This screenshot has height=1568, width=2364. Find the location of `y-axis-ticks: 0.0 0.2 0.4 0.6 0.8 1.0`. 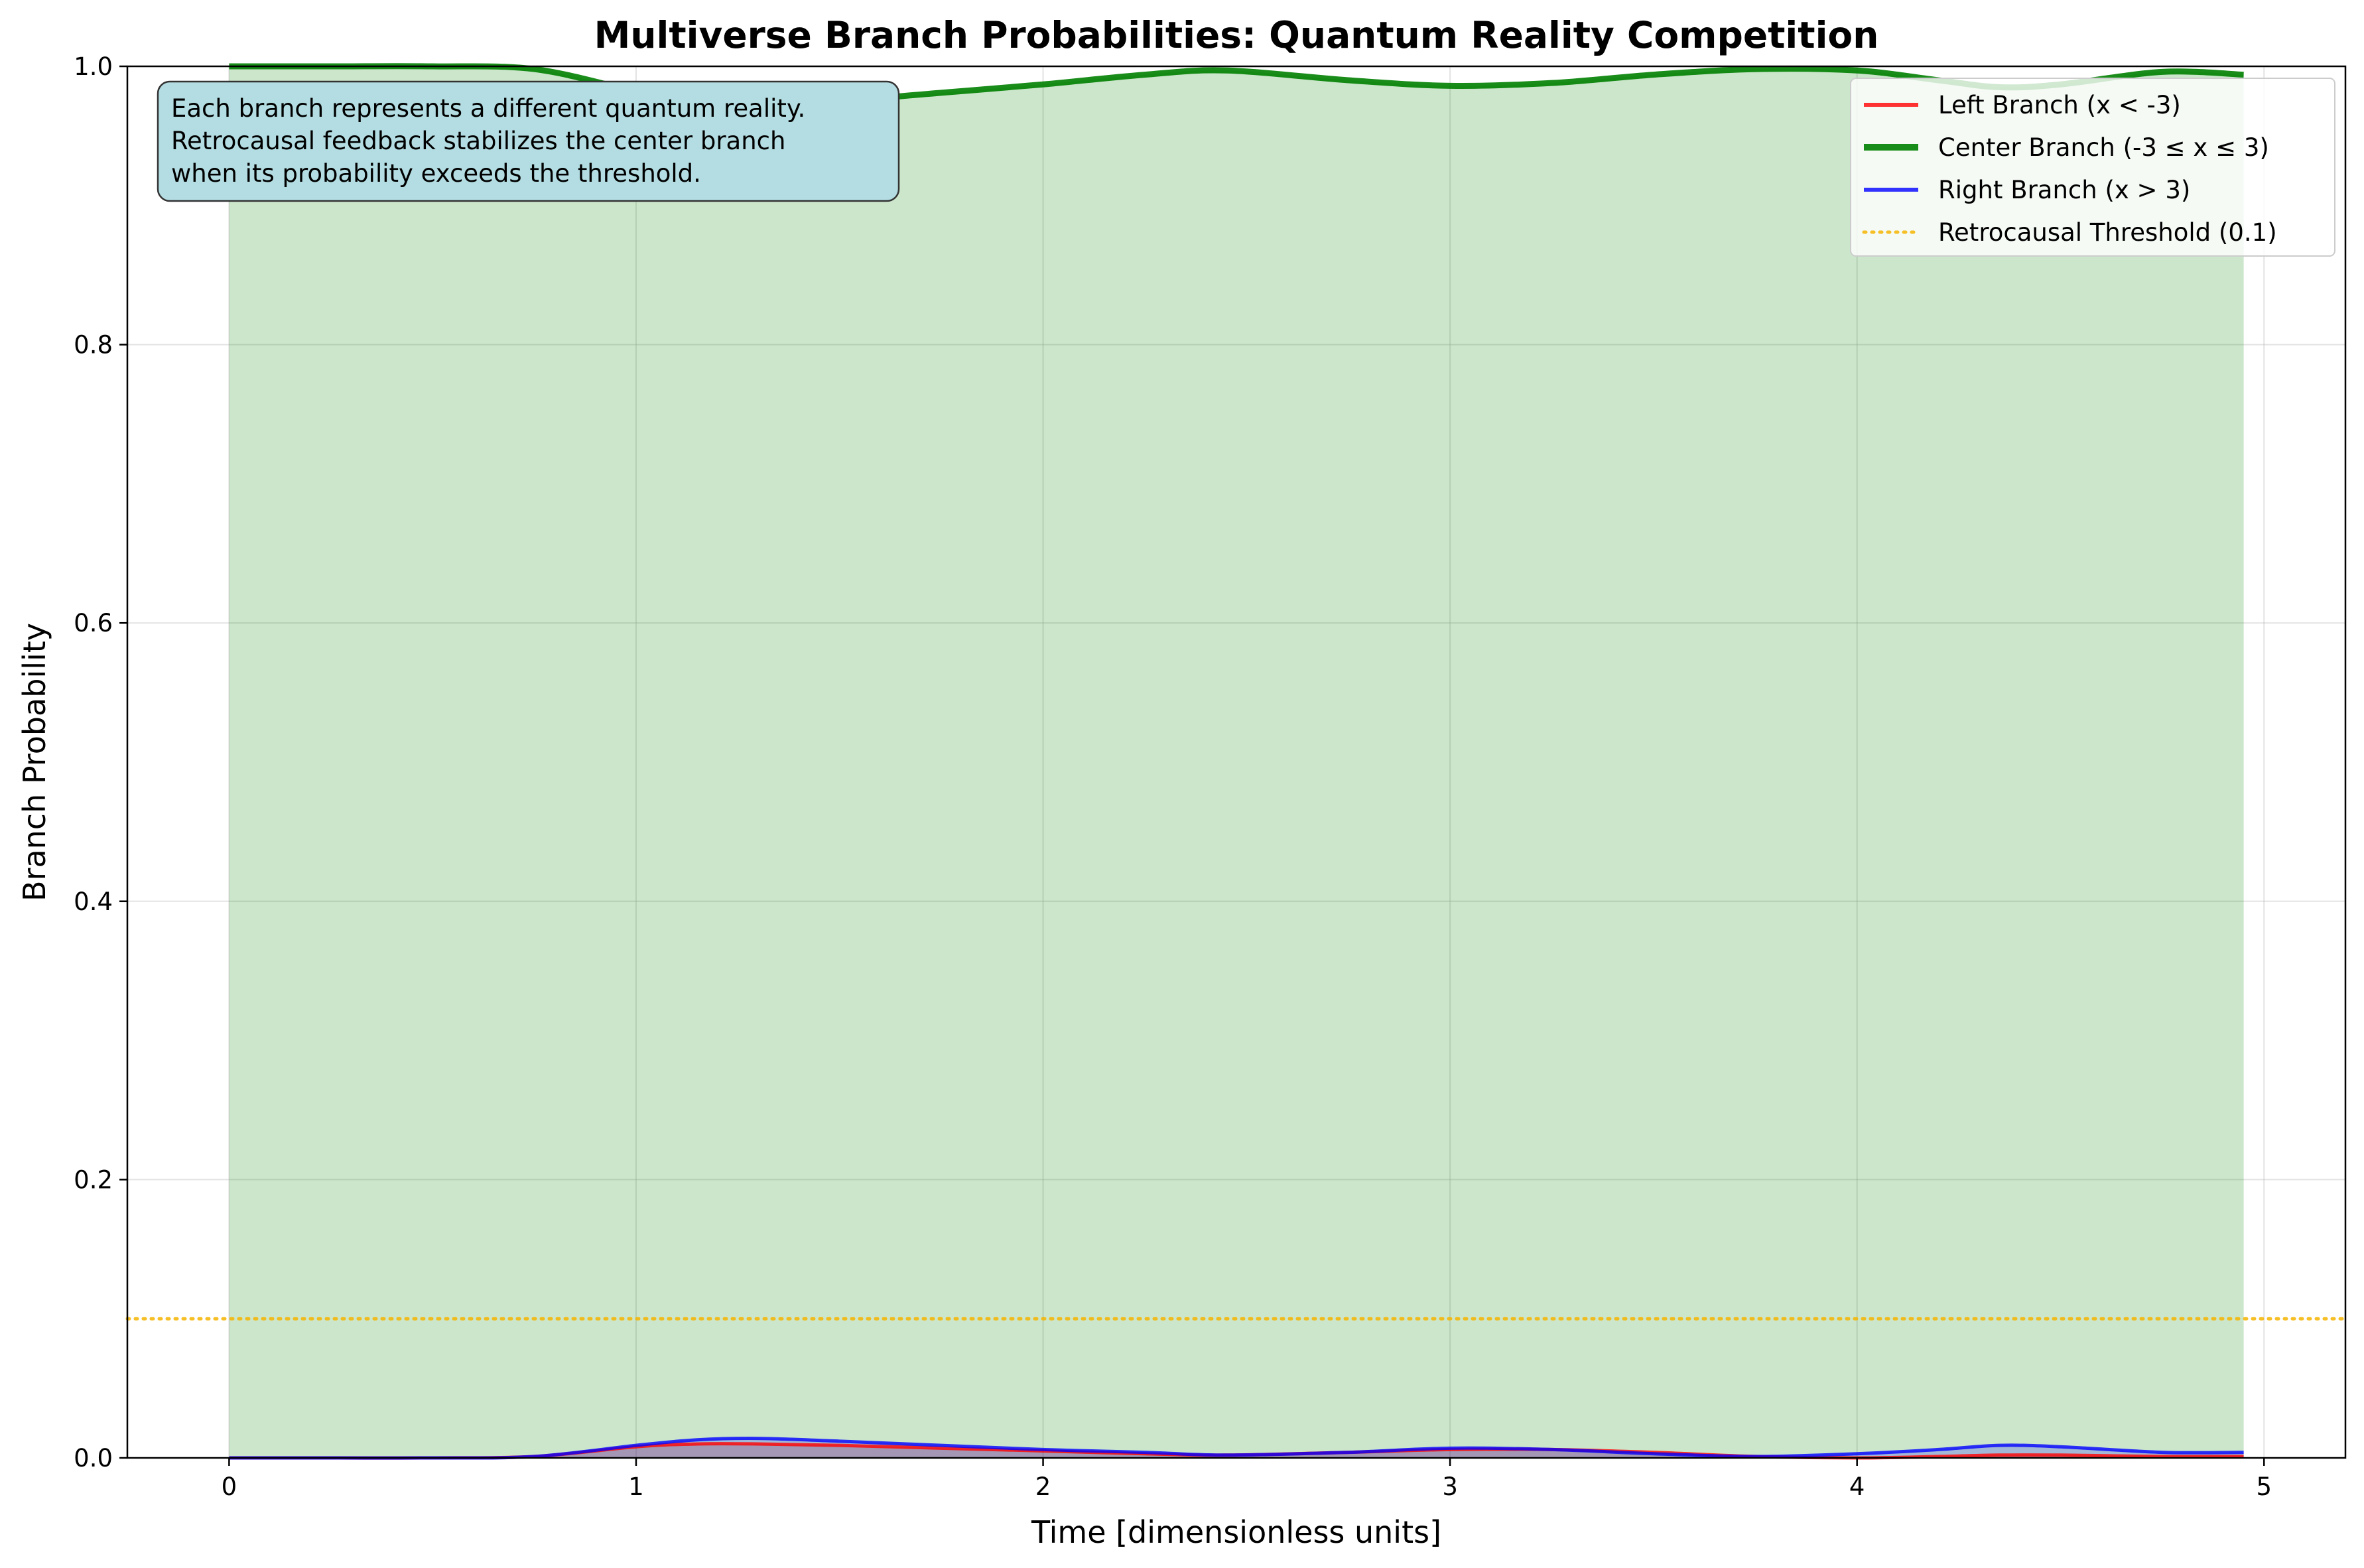

y-axis-ticks: 0.0 0.2 0.4 0.6 0.8 1.0 is located at coordinates (100, 762).